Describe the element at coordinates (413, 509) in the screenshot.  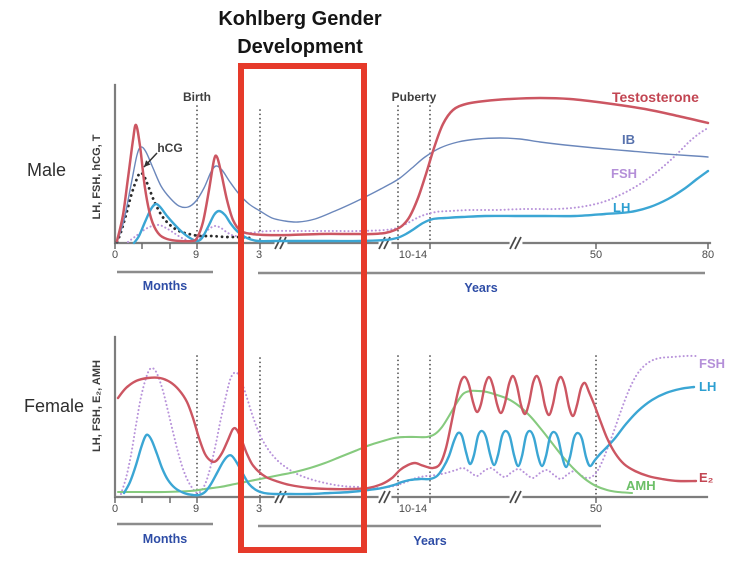
I see `female-tick-label-10-14: 10-14` at that location.